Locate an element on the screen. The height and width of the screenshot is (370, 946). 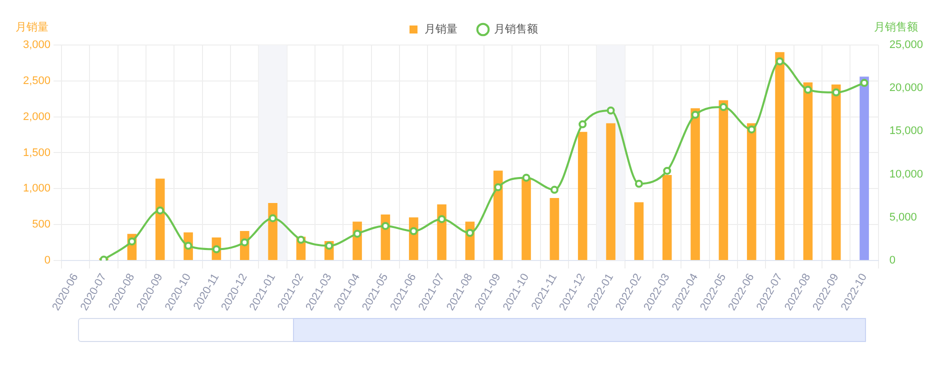
y-tick-label: 2,000 is located at coordinates (36, 116).